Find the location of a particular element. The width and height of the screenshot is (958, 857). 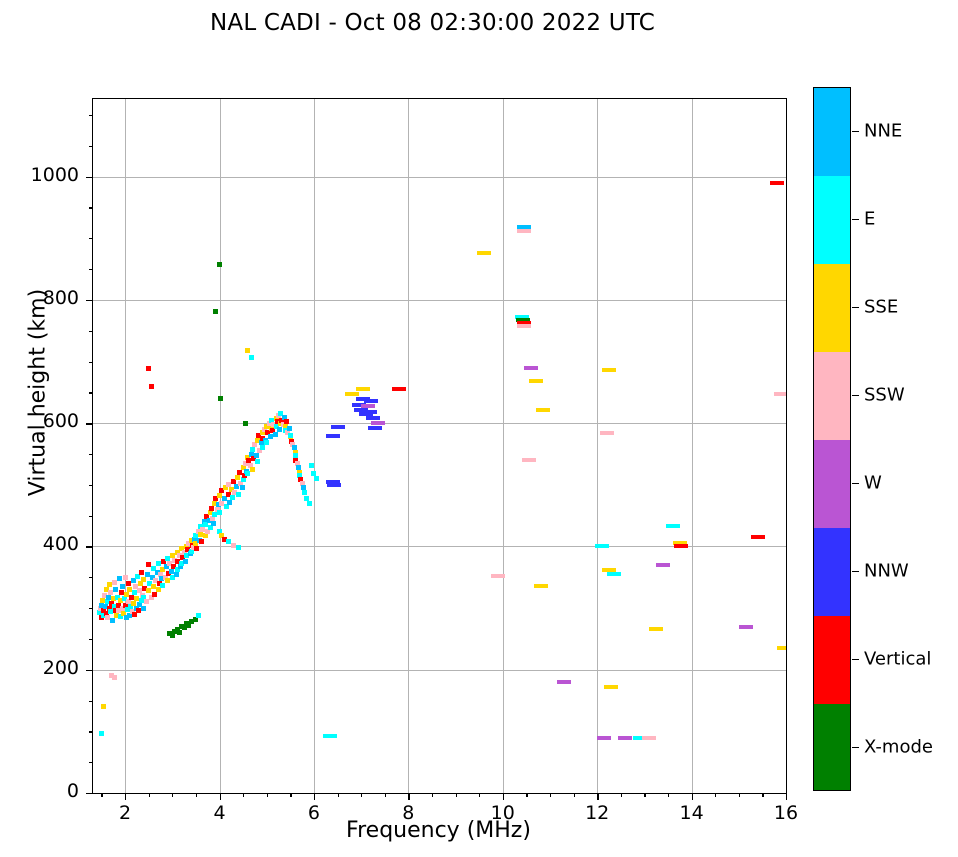

colorbar-label-nne: NNE is located at coordinates (883, 131).